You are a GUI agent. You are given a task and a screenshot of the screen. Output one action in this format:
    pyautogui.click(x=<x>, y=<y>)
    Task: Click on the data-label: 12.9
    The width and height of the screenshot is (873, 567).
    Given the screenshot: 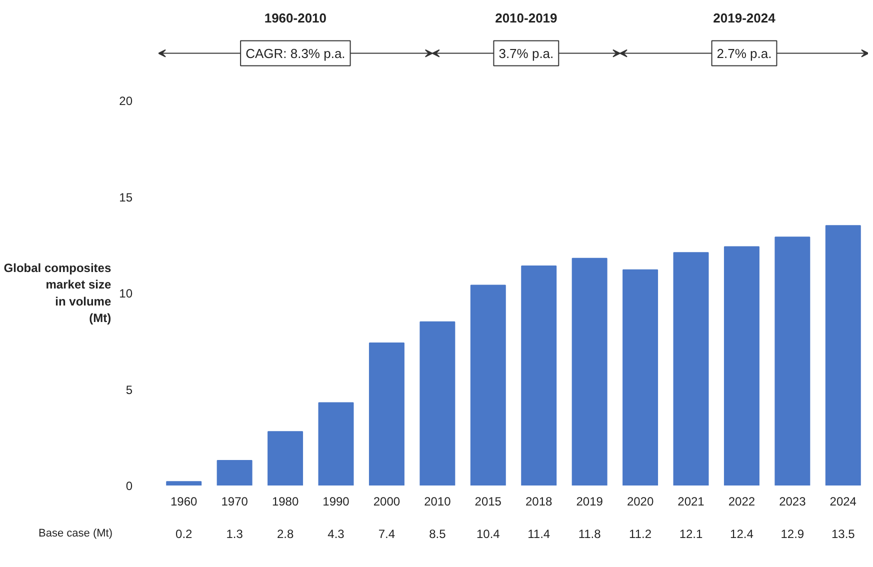 What is the action you would take?
    pyautogui.click(x=792, y=534)
    